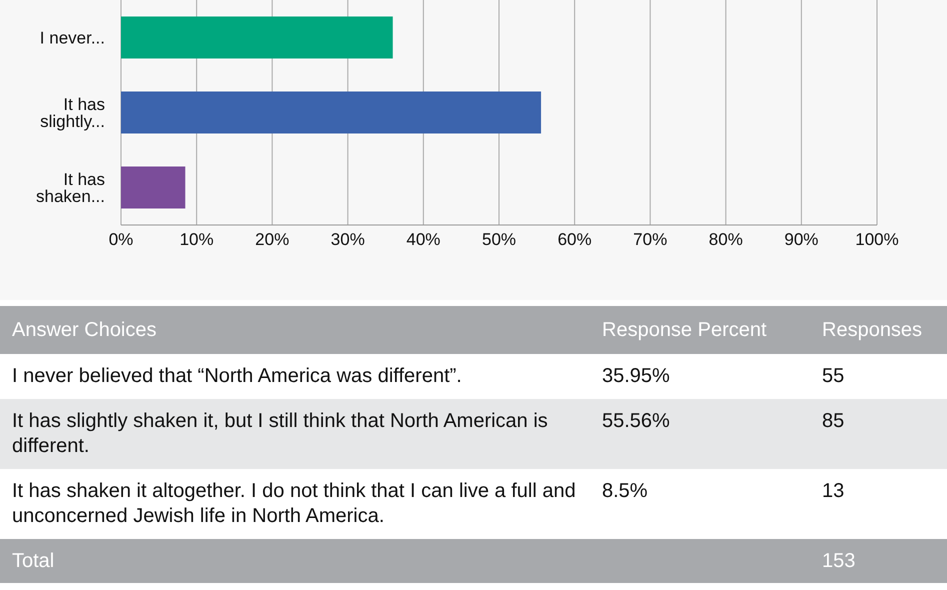  Describe the element at coordinates (801, 240) in the screenshot. I see `x-tick-label: 90%` at that location.